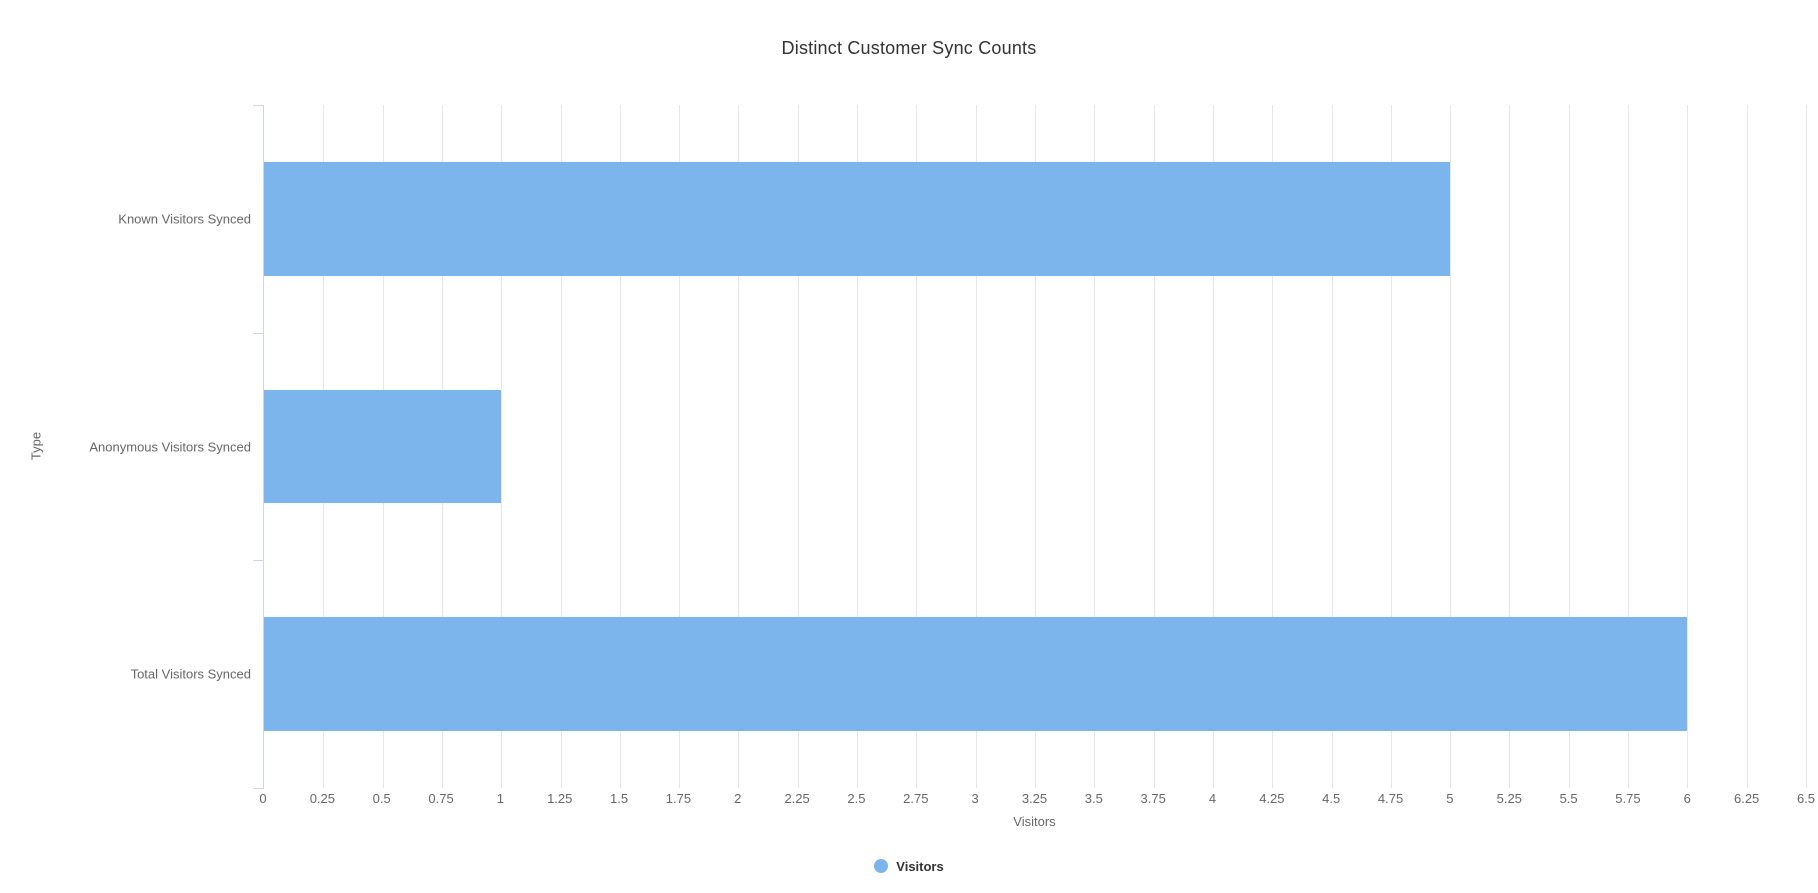 The image size is (1818, 893). I want to click on legend-marker-icon, so click(881, 866).